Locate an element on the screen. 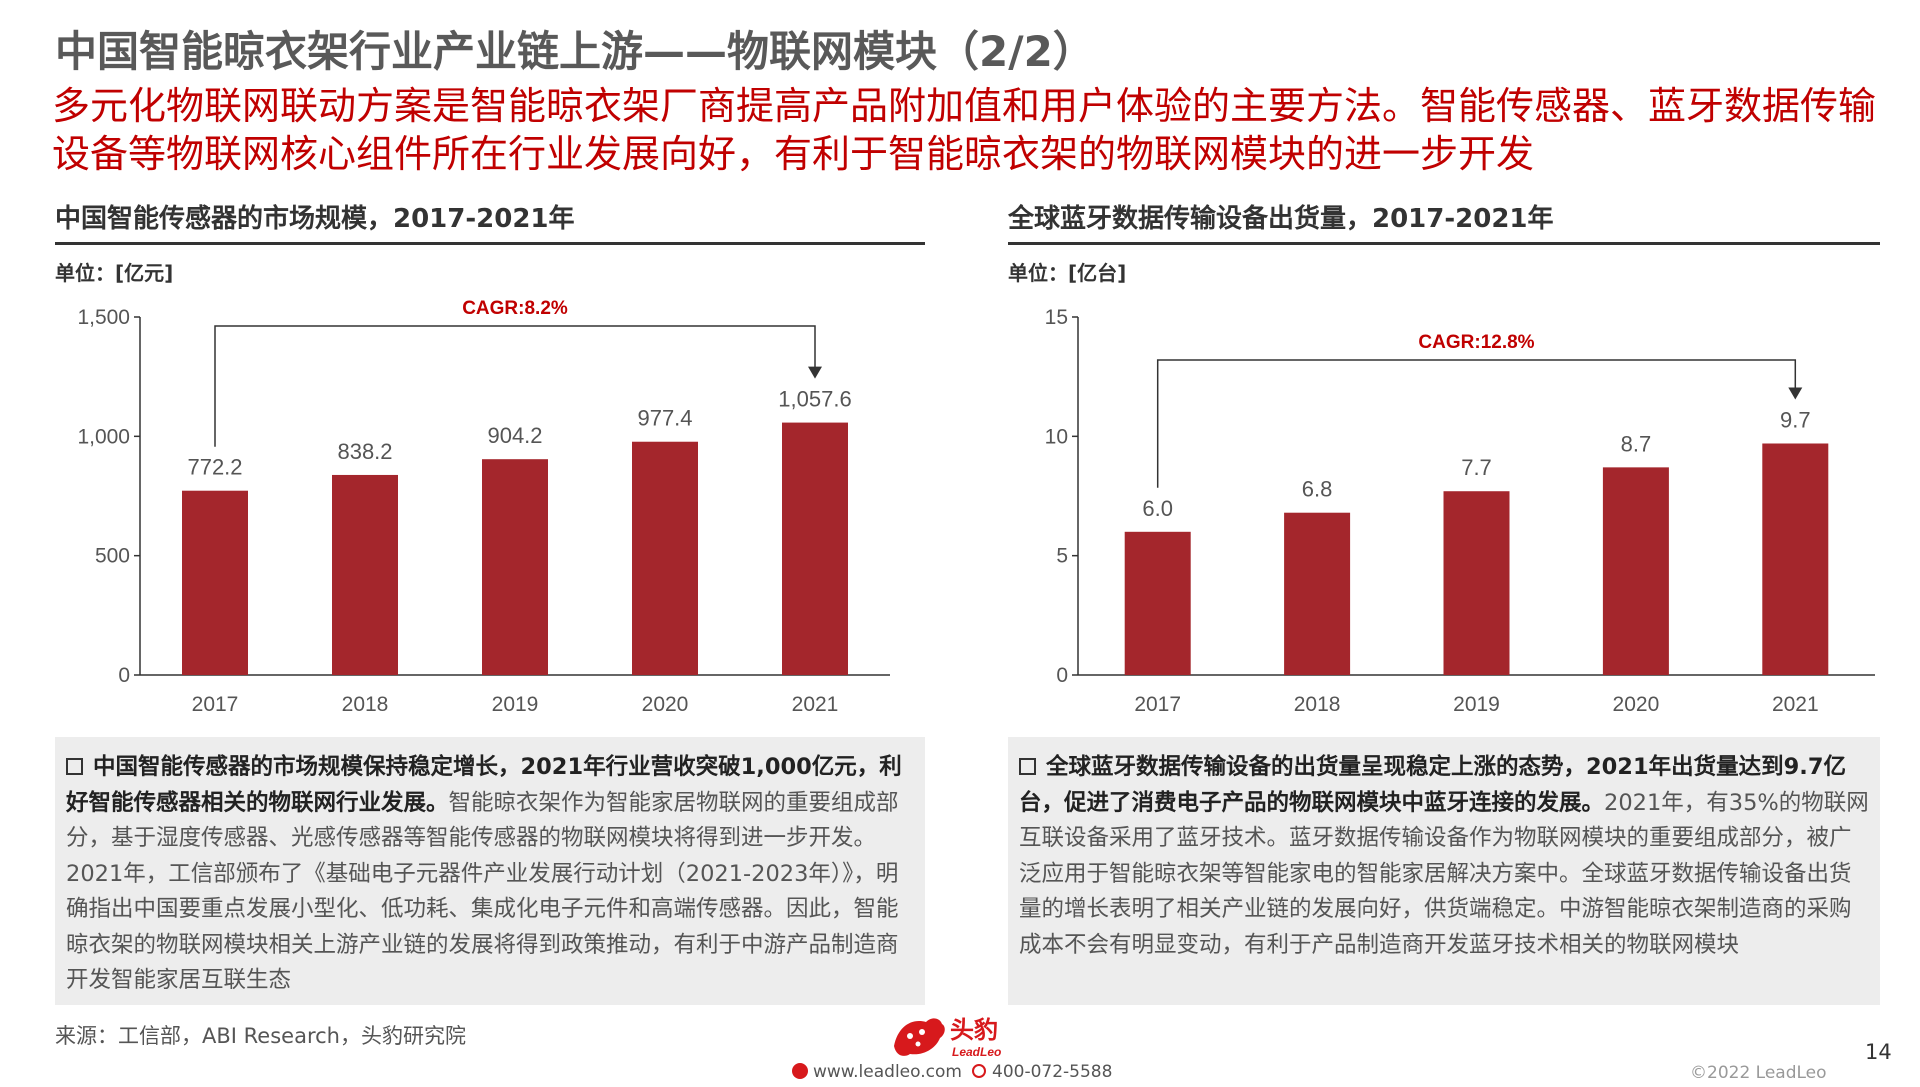 This screenshot has height=1087, width=1920. right-title-rule is located at coordinates (1444, 243).